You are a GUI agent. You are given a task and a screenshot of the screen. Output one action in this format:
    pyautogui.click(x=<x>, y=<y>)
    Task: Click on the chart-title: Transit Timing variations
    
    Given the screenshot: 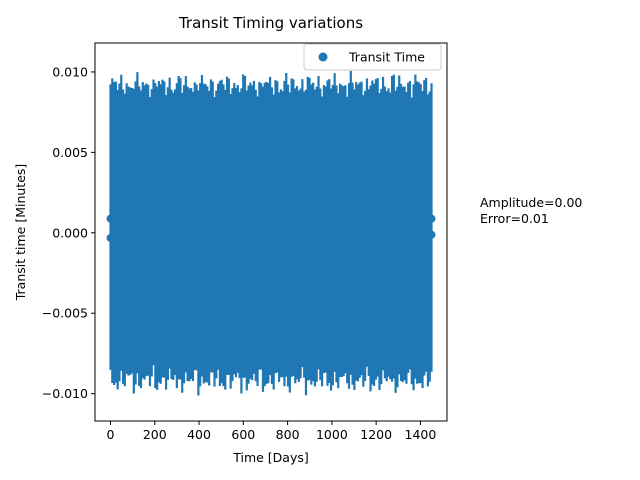 What is the action you would take?
    pyautogui.click(x=270, y=23)
    